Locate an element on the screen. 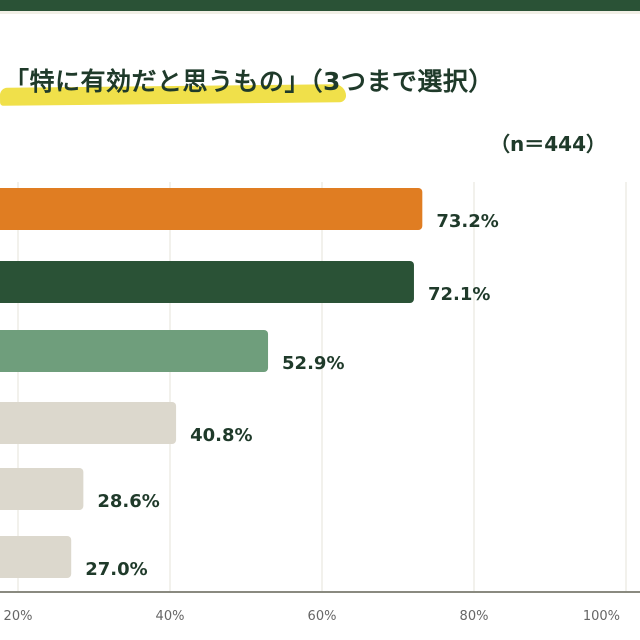 This screenshot has height=640, width=640. value-label-4: 40.8% is located at coordinates (221, 435).